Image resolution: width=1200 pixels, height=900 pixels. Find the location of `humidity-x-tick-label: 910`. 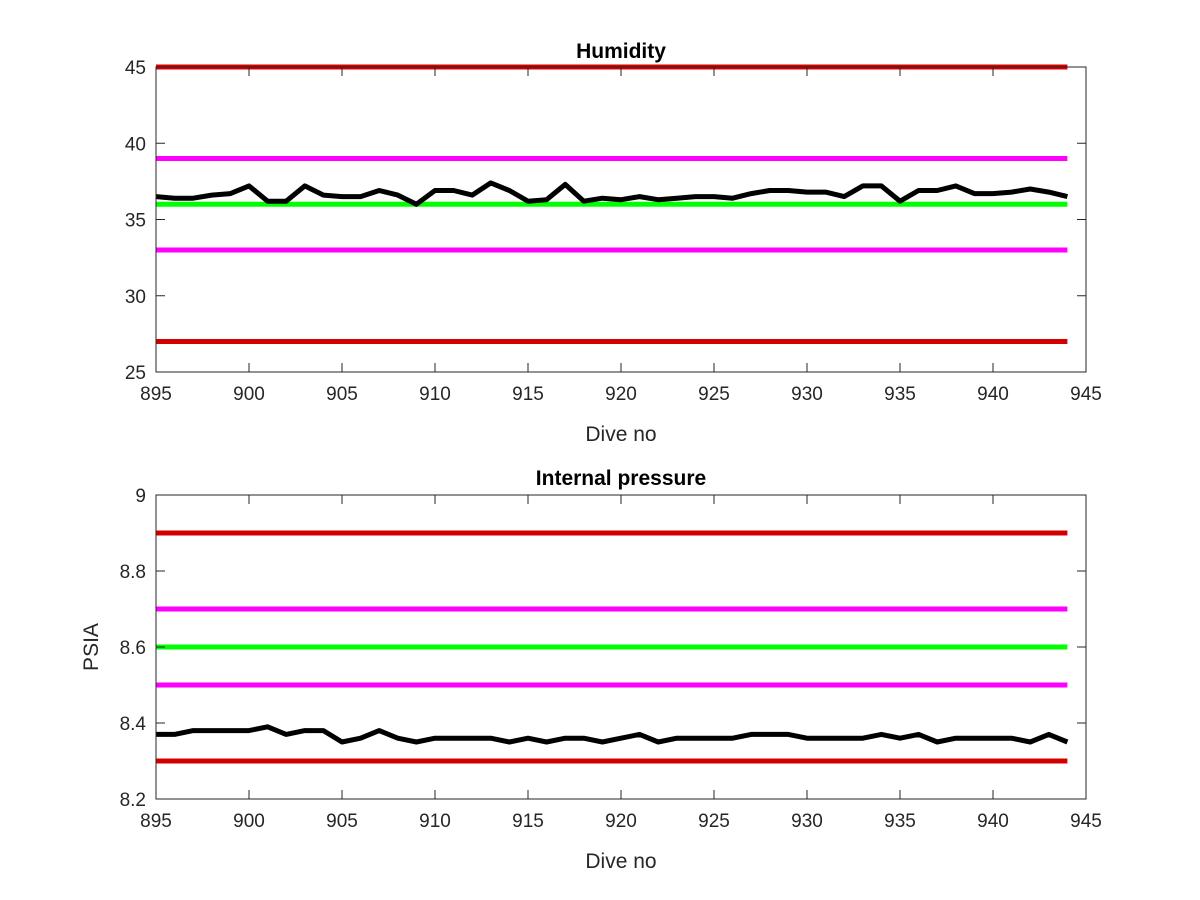

humidity-x-tick-label: 910 is located at coordinates (435, 394).